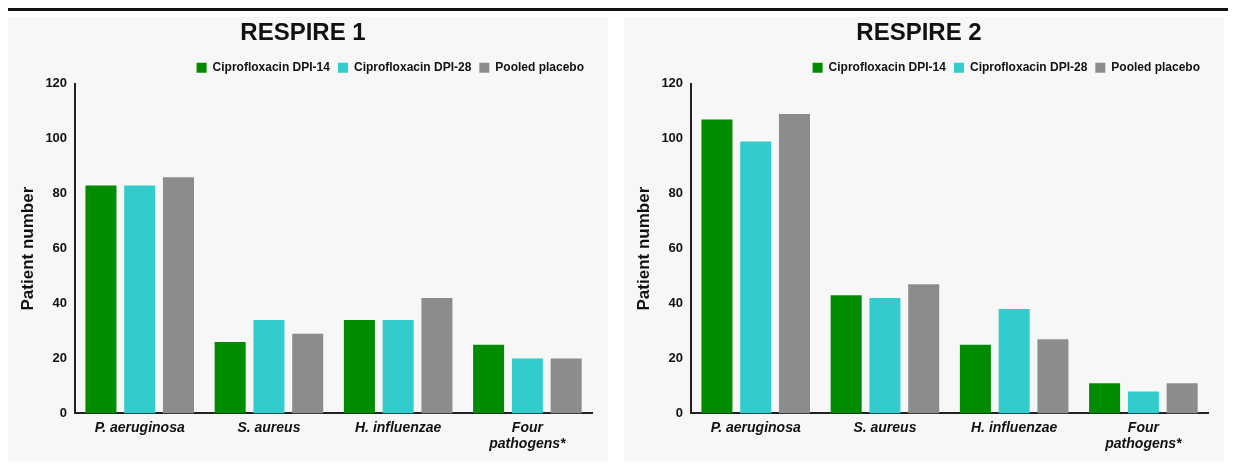 The image size is (1237, 474). What do you see at coordinates (303, 32) in the screenshot?
I see `chart-title: RESPIRE 1` at bounding box center [303, 32].